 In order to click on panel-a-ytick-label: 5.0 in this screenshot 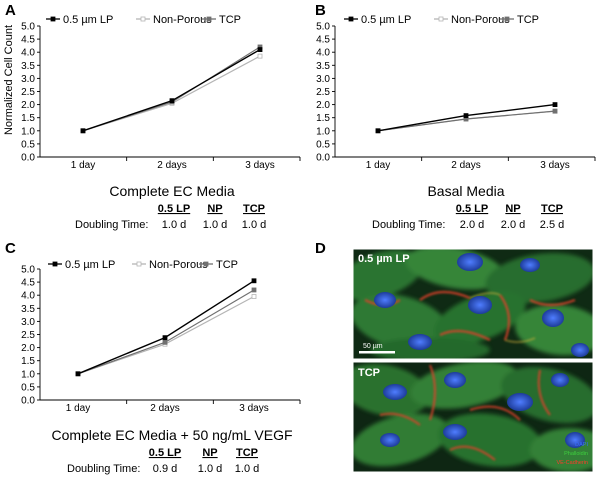, I will do `click(28, 27)`.